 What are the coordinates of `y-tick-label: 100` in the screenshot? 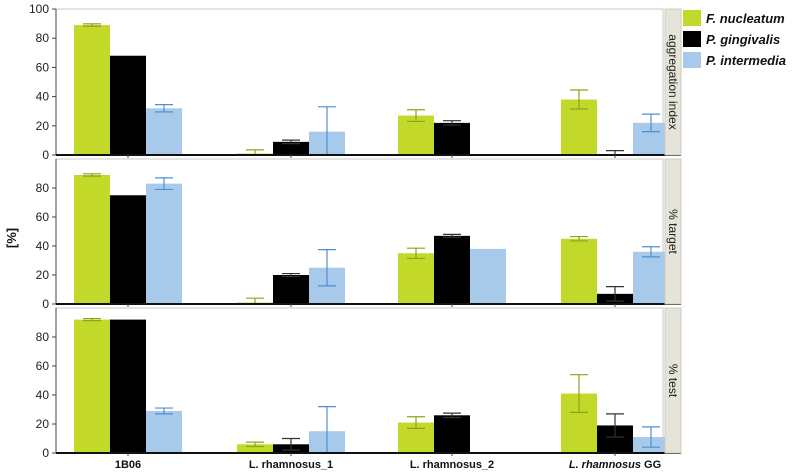 It's located at (39, 9).